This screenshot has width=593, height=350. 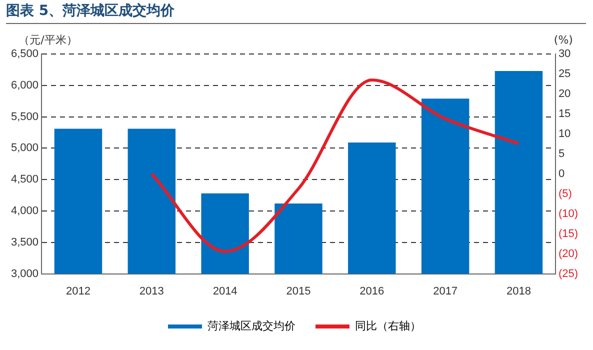 I want to click on legend-label: 同比（右轴）, so click(x=388, y=325).